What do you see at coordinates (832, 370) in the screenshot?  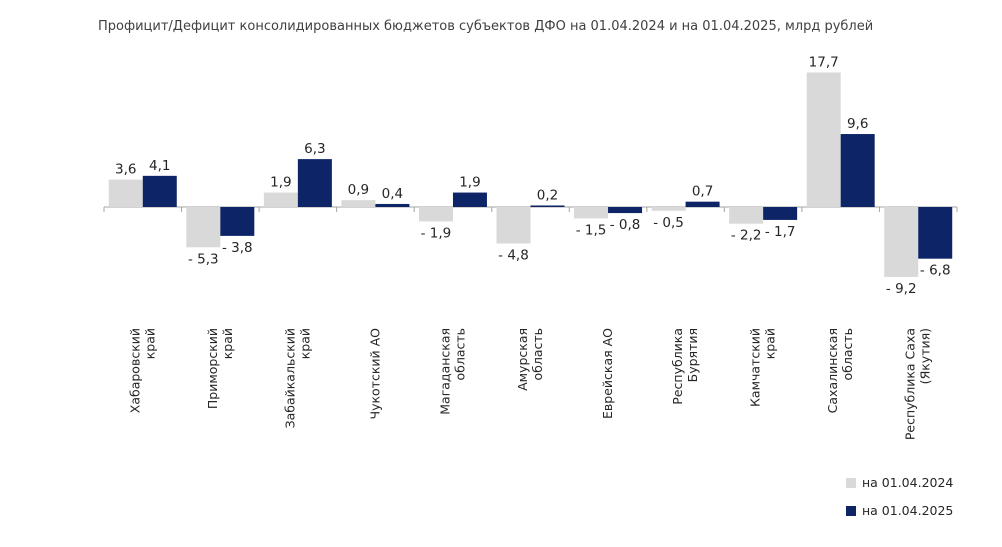 I see `category-label-line: Сахалинская` at bounding box center [832, 370].